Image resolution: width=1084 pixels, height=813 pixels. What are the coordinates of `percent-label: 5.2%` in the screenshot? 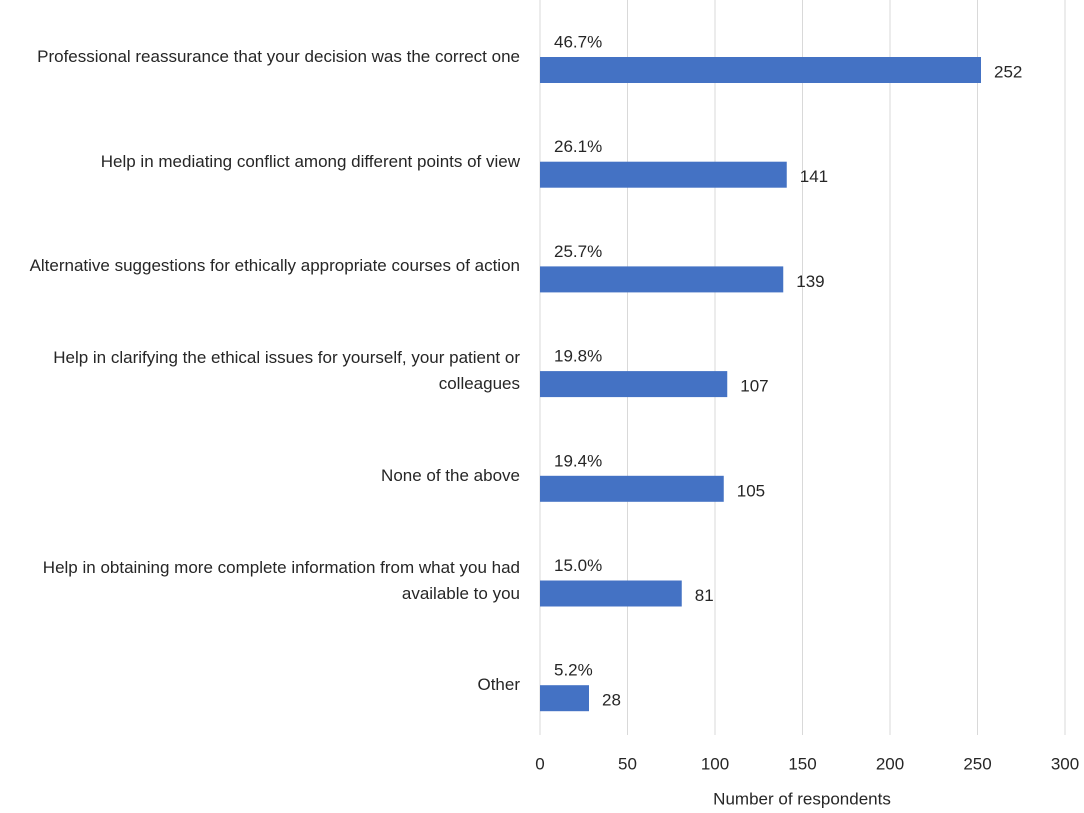 It's located at (573, 670).